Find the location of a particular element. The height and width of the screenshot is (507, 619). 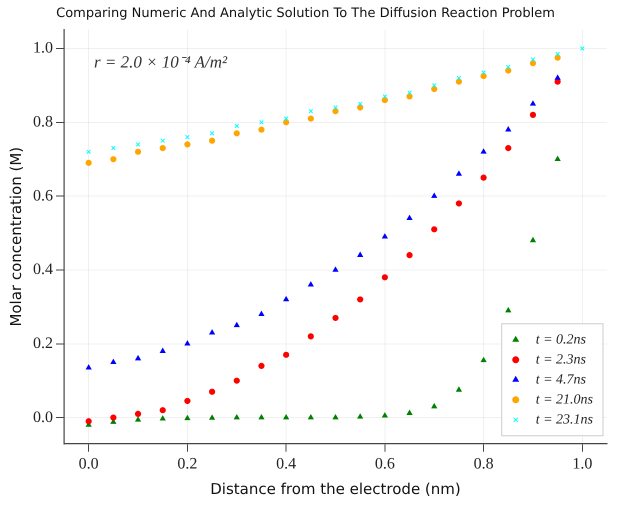

x-tick-label: 0.6 is located at coordinates (384, 464).